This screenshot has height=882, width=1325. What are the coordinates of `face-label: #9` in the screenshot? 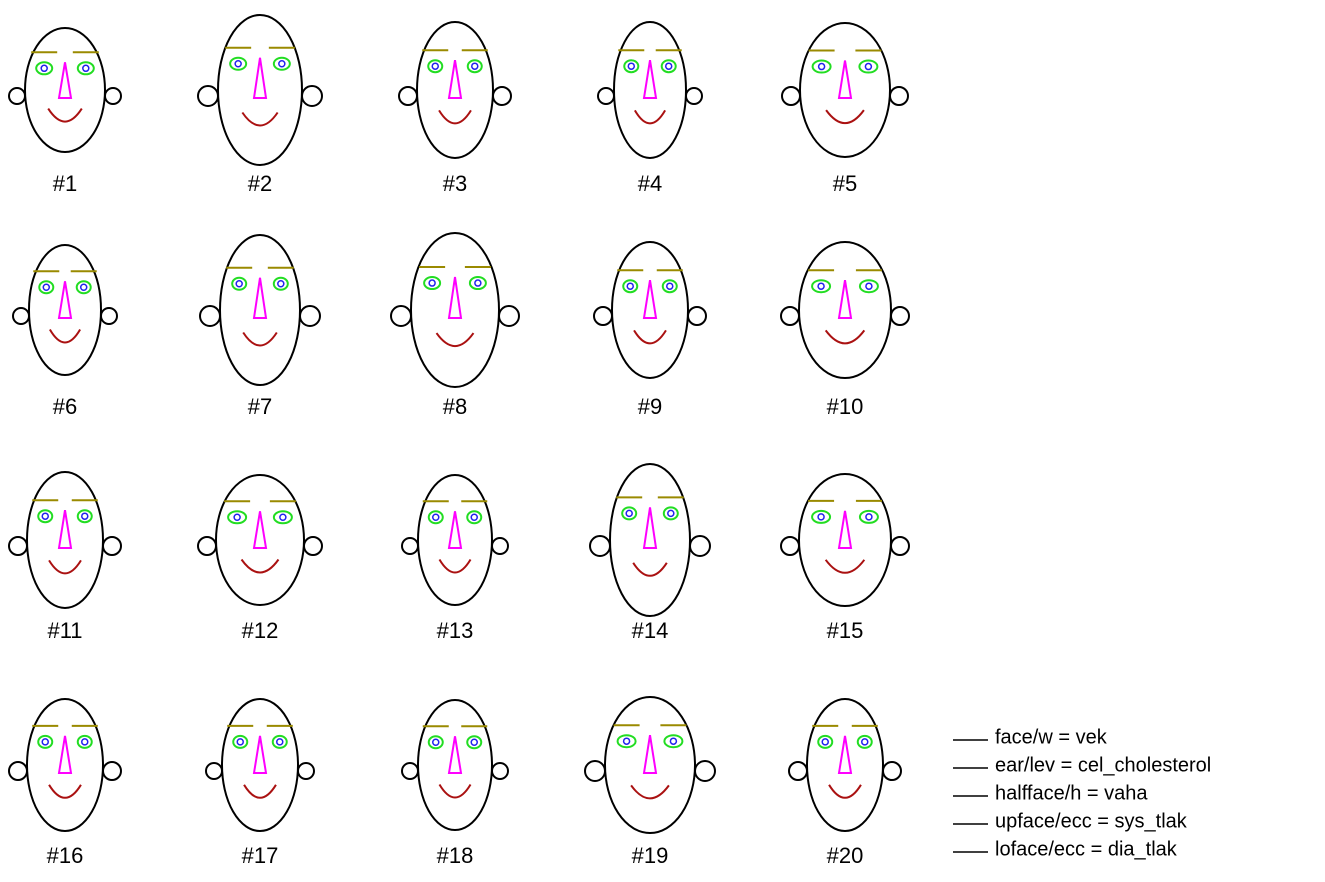 It's located at (650, 406).